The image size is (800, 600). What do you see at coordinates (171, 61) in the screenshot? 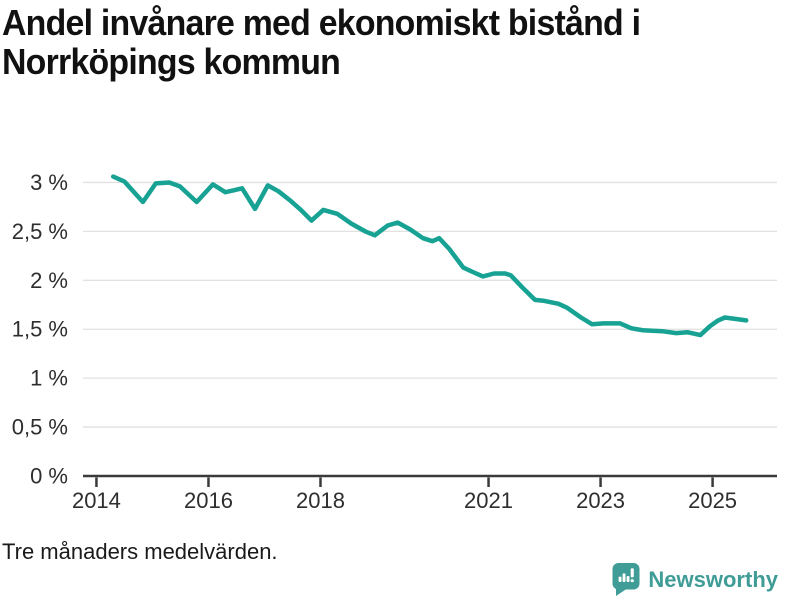
I see `title-line-2: Norrköpings kommun` at bounding box center [171, 61].